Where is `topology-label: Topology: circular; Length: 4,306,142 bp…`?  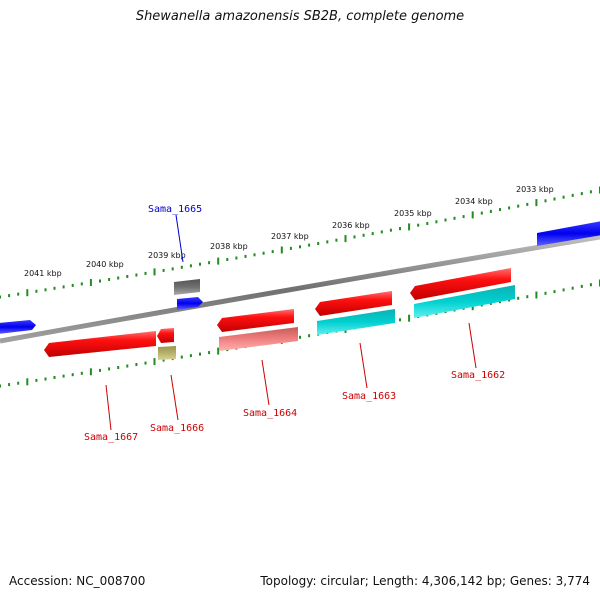
topology-label: Topology: circular; Length: 4,306,142 bp… is located at coordinates (425, 581).